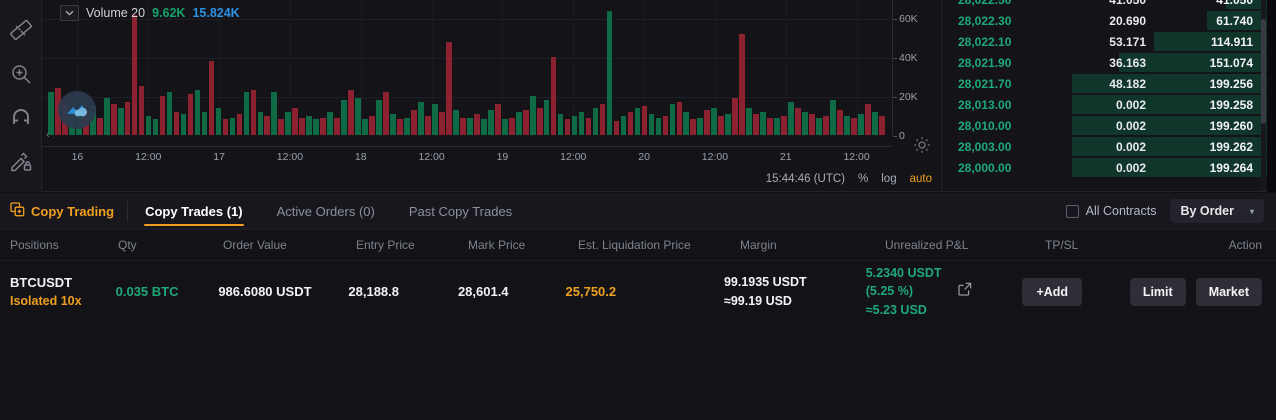 The height and width of the screenshot is (420, 1276). What do you see at coordinates (69, 13) in the screenshot?
I see `chevron-down-icon` at bounding box center [69, 13].